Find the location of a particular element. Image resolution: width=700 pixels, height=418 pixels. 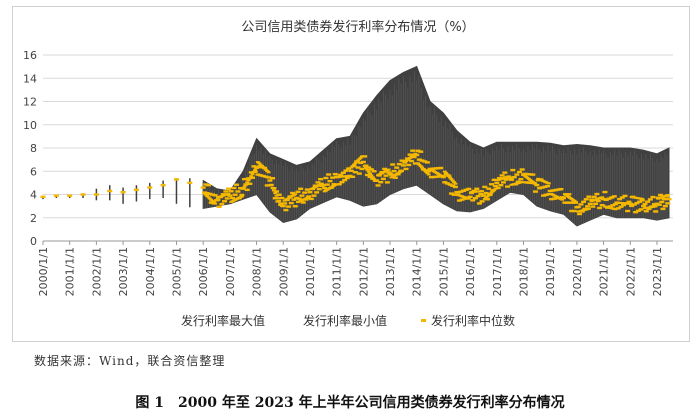

legend-entry: 发行利率最大值 is located at coordinates (223, 320).